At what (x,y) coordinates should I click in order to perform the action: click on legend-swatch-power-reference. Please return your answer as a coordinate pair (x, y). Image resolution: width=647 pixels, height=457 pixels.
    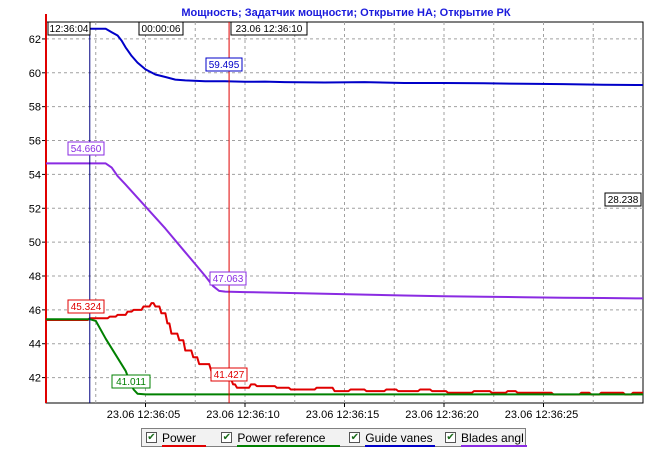
    Looking at the image, I should click on (289, 446).